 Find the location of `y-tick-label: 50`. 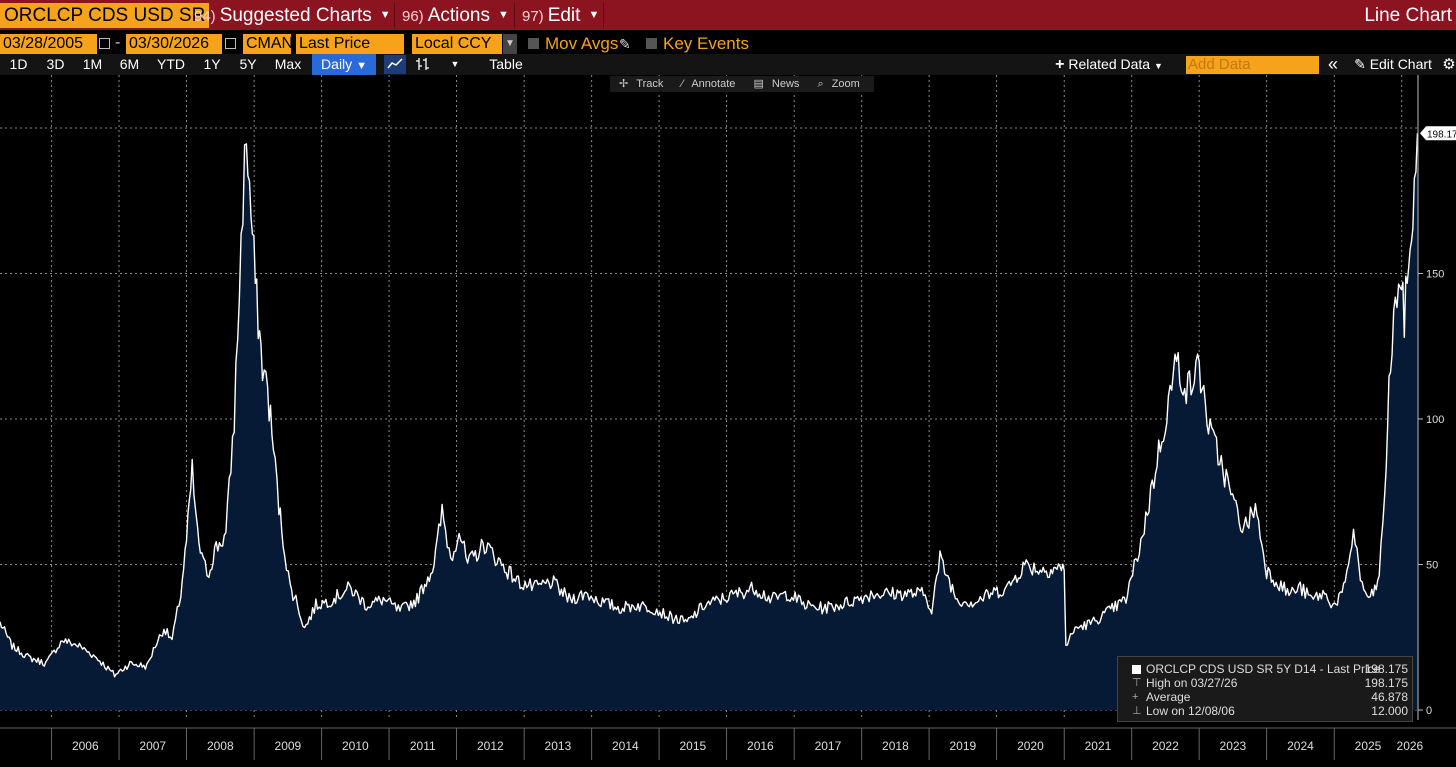

y-tick-label: 50 is located at coordinates (1432, 566).